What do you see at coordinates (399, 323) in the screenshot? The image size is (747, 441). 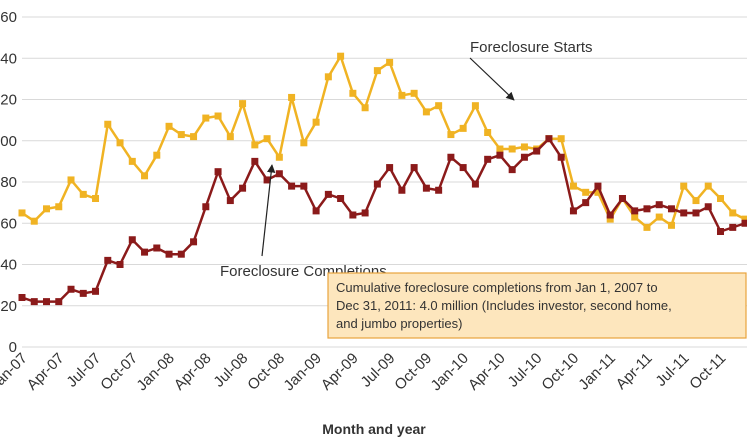 I see `annotation: and jumbo properties)` at bounding box center [399, 323].